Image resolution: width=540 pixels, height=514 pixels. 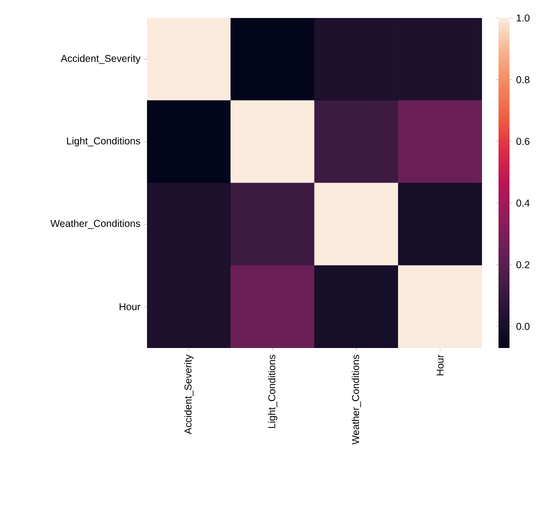 I want to click on x-tick-label: Accident_Severity, so click(x=189, y=394).